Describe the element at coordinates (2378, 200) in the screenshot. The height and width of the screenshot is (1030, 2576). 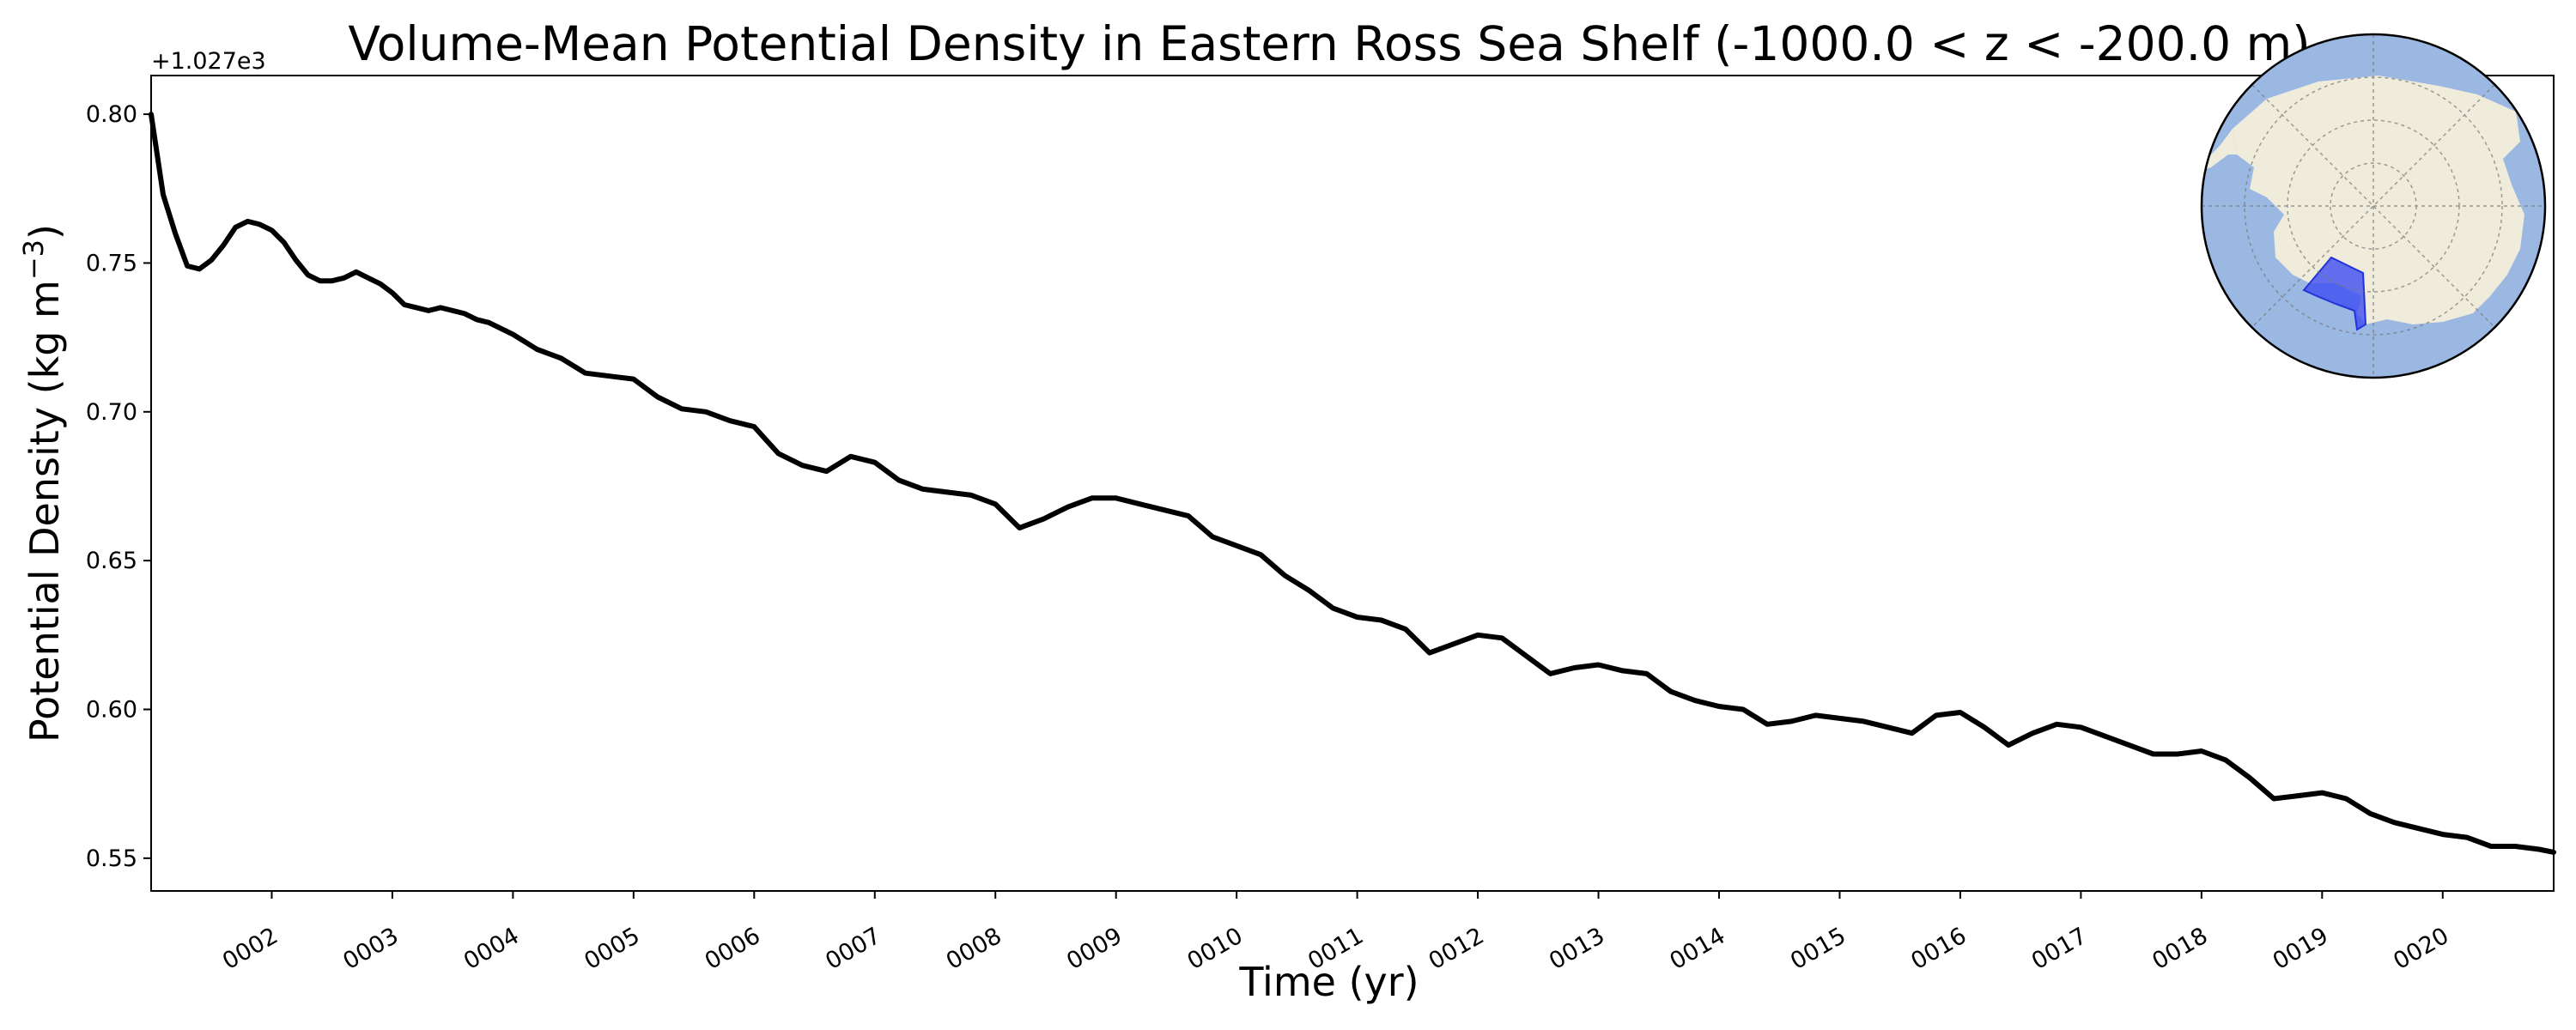
I see `inset-map-antarctica-land` at that location.